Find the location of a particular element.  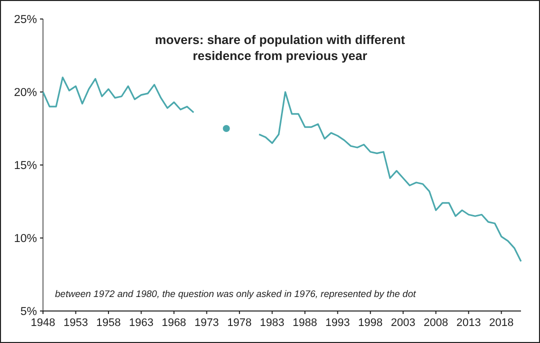

x-tick-label: 1968 is located at coordinates (174, 323).